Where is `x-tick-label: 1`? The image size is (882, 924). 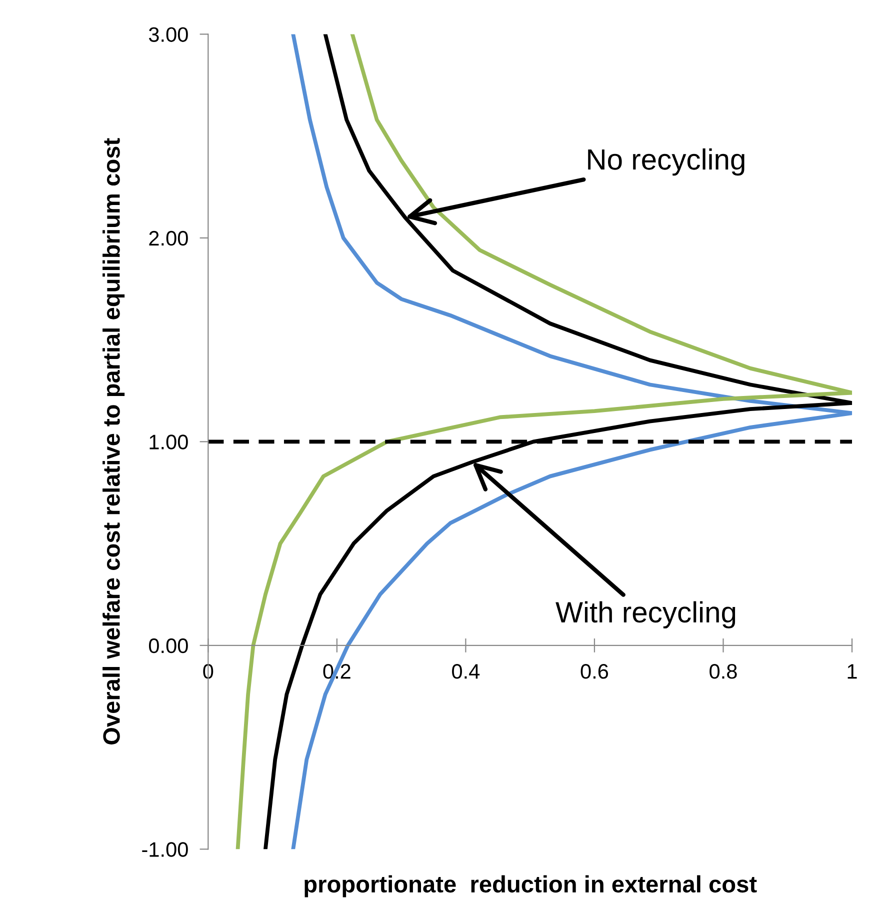 x-tick-label: 1 is located at coordinates (852, 671).